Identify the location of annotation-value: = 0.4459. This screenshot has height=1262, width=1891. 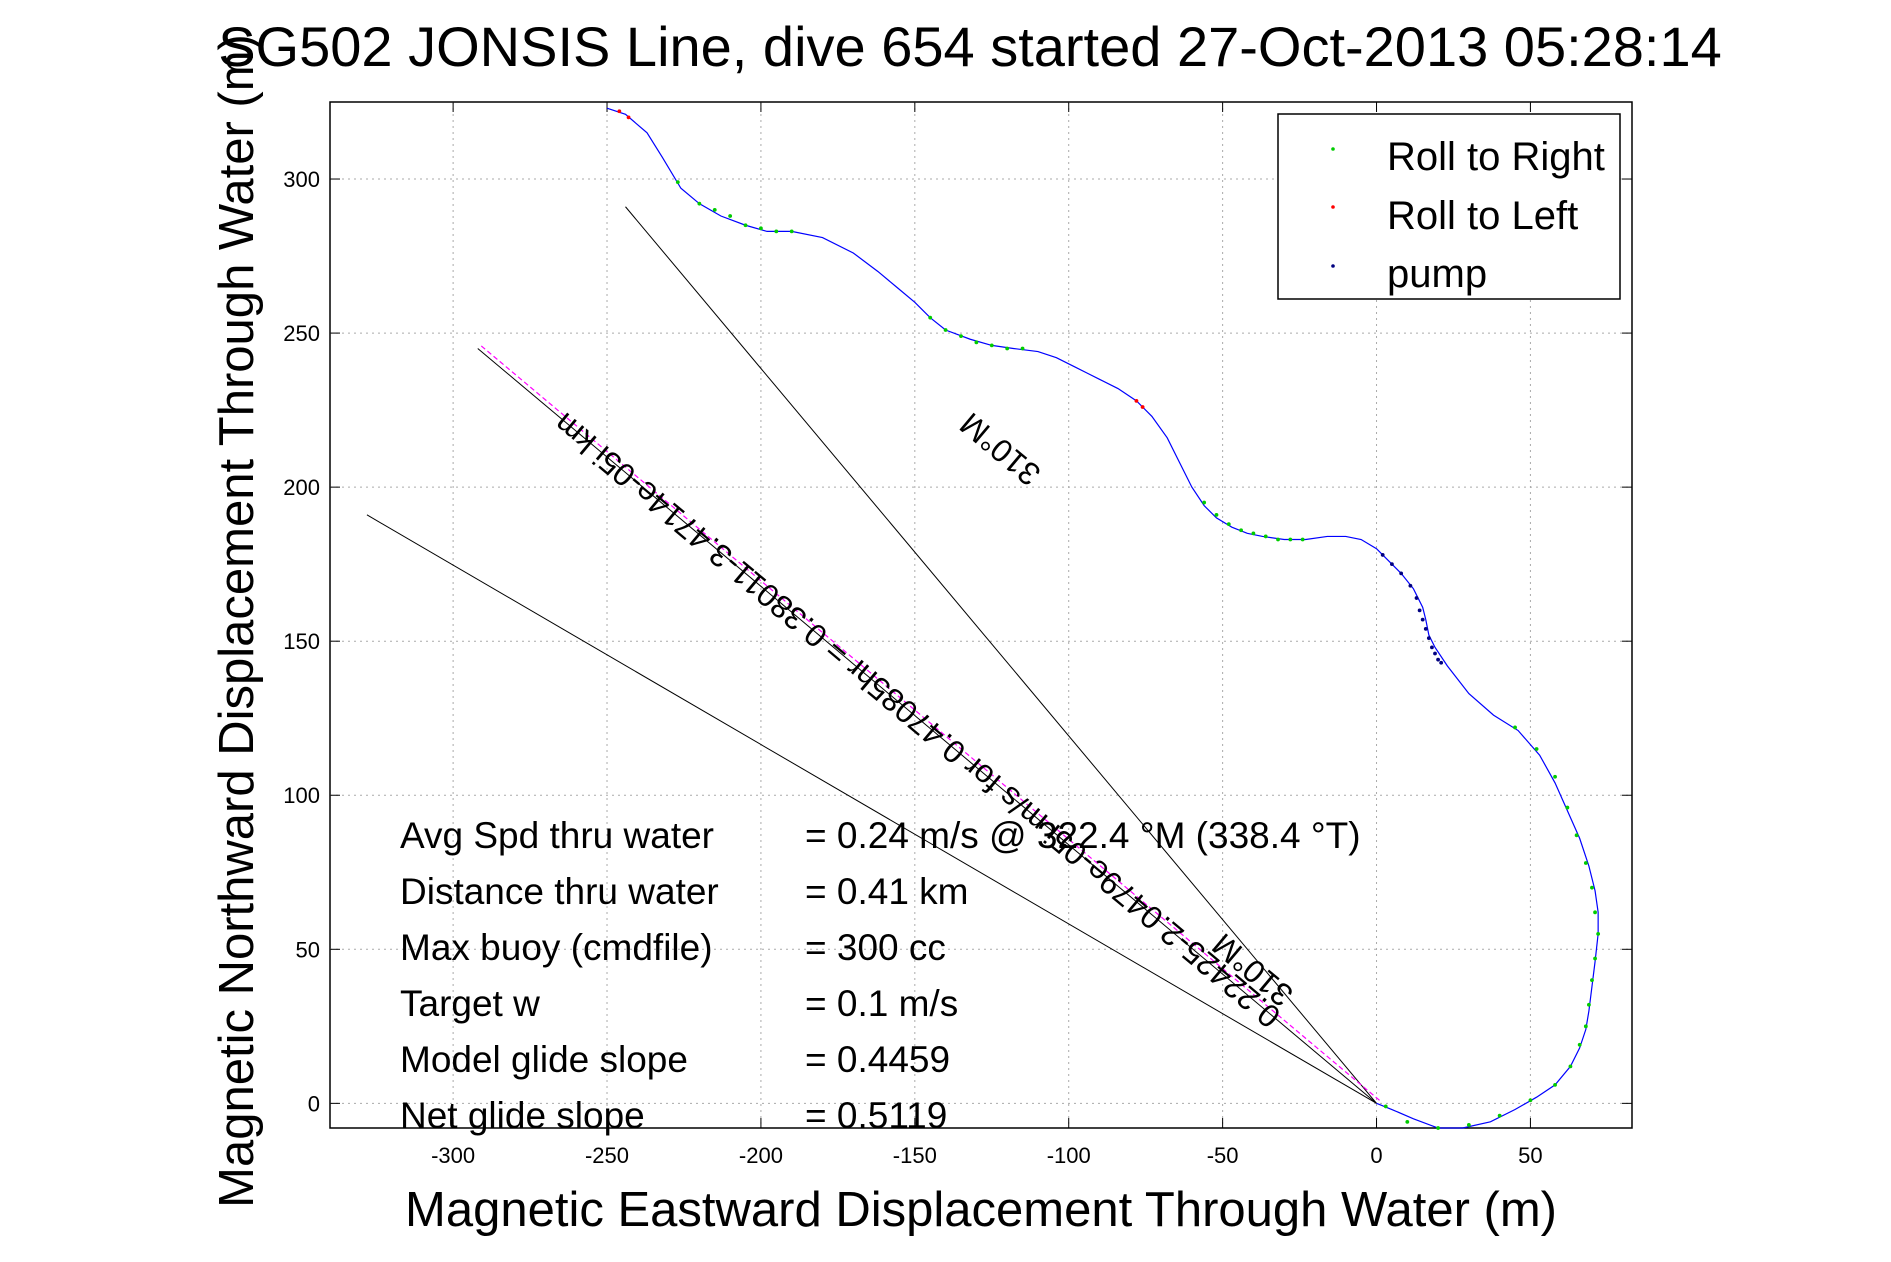
(877, 1059).